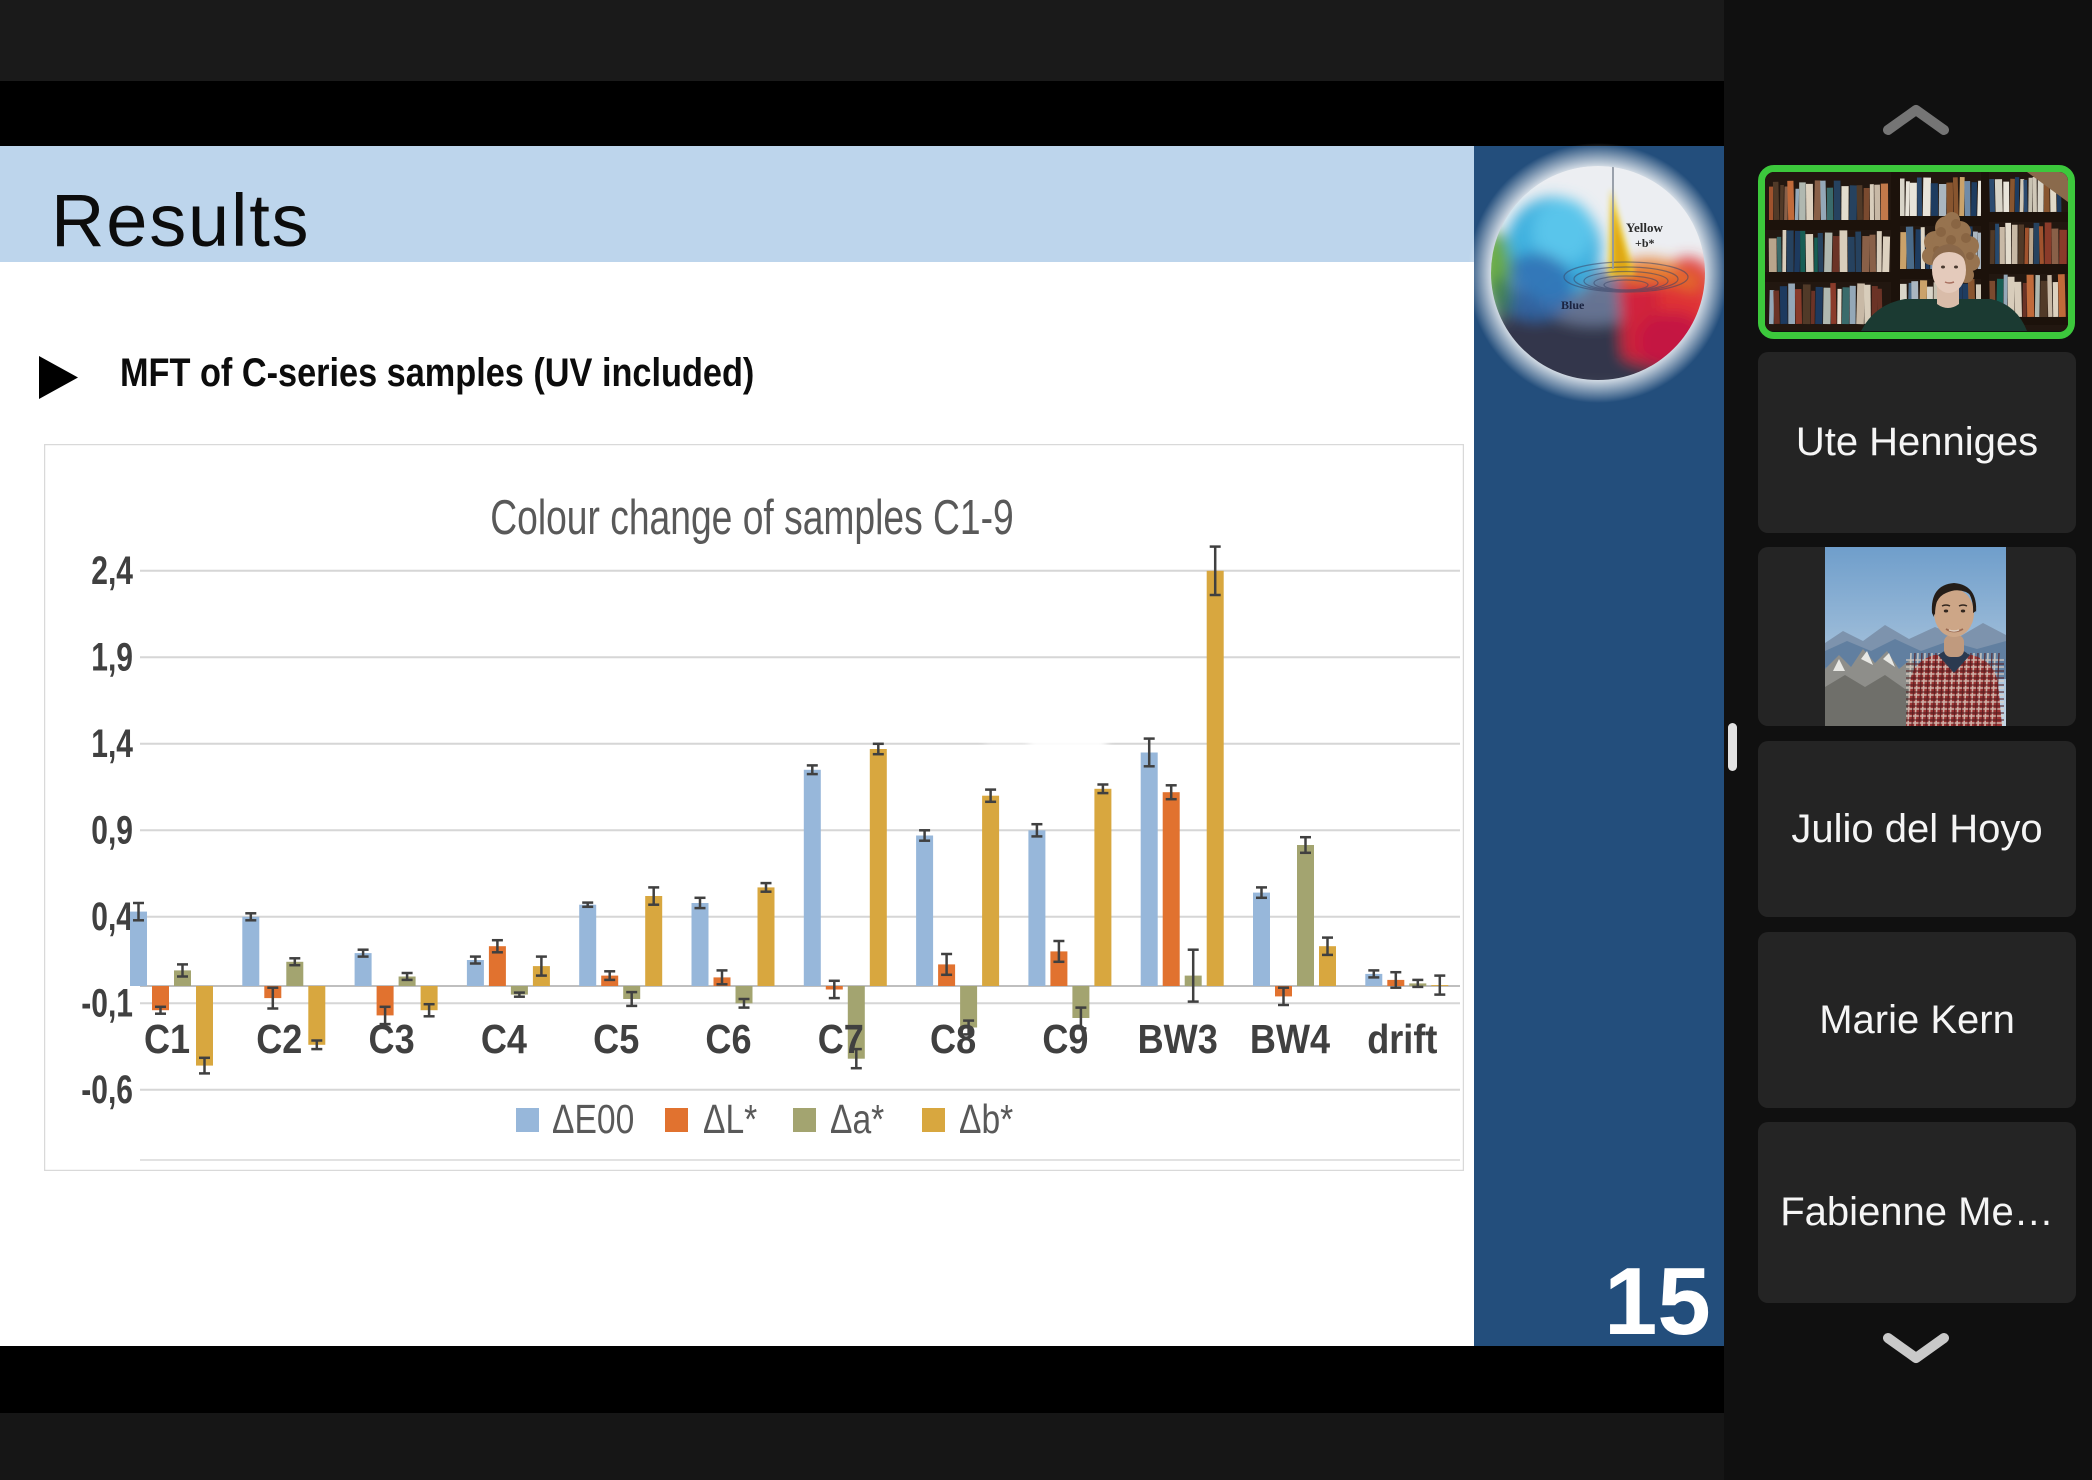 This screenshot has height=1480, width=2092. Describe the element at coordinates (279, 1040) in the screenshot. I see `svg-text: C2` at that location.